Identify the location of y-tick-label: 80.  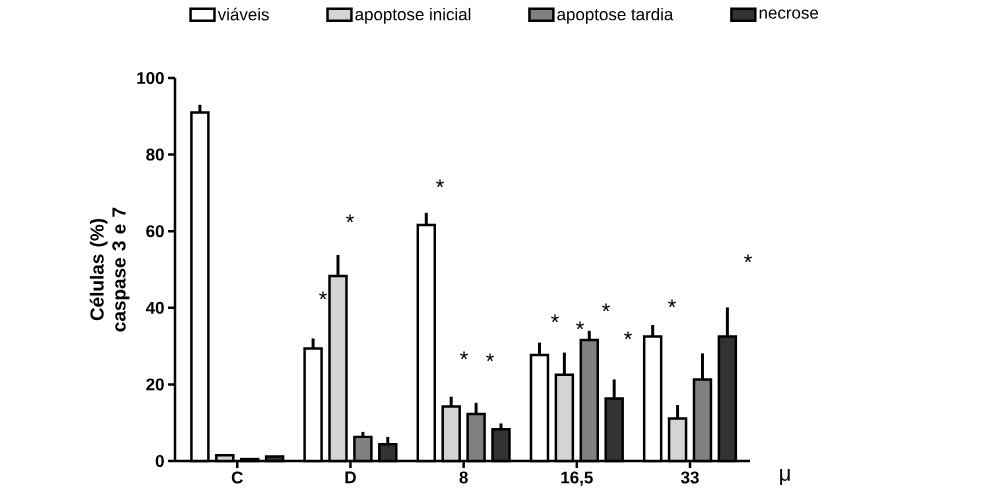
(155, 154).